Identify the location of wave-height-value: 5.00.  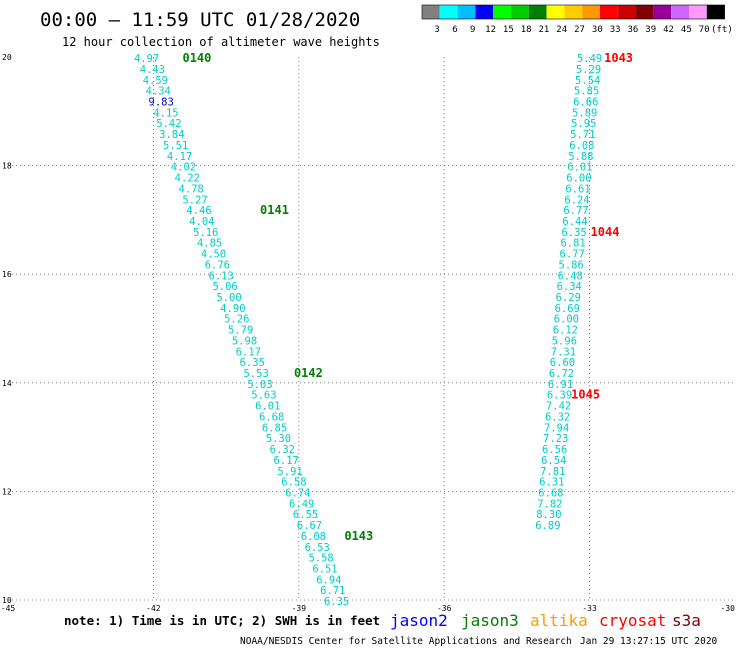
(228, 298).